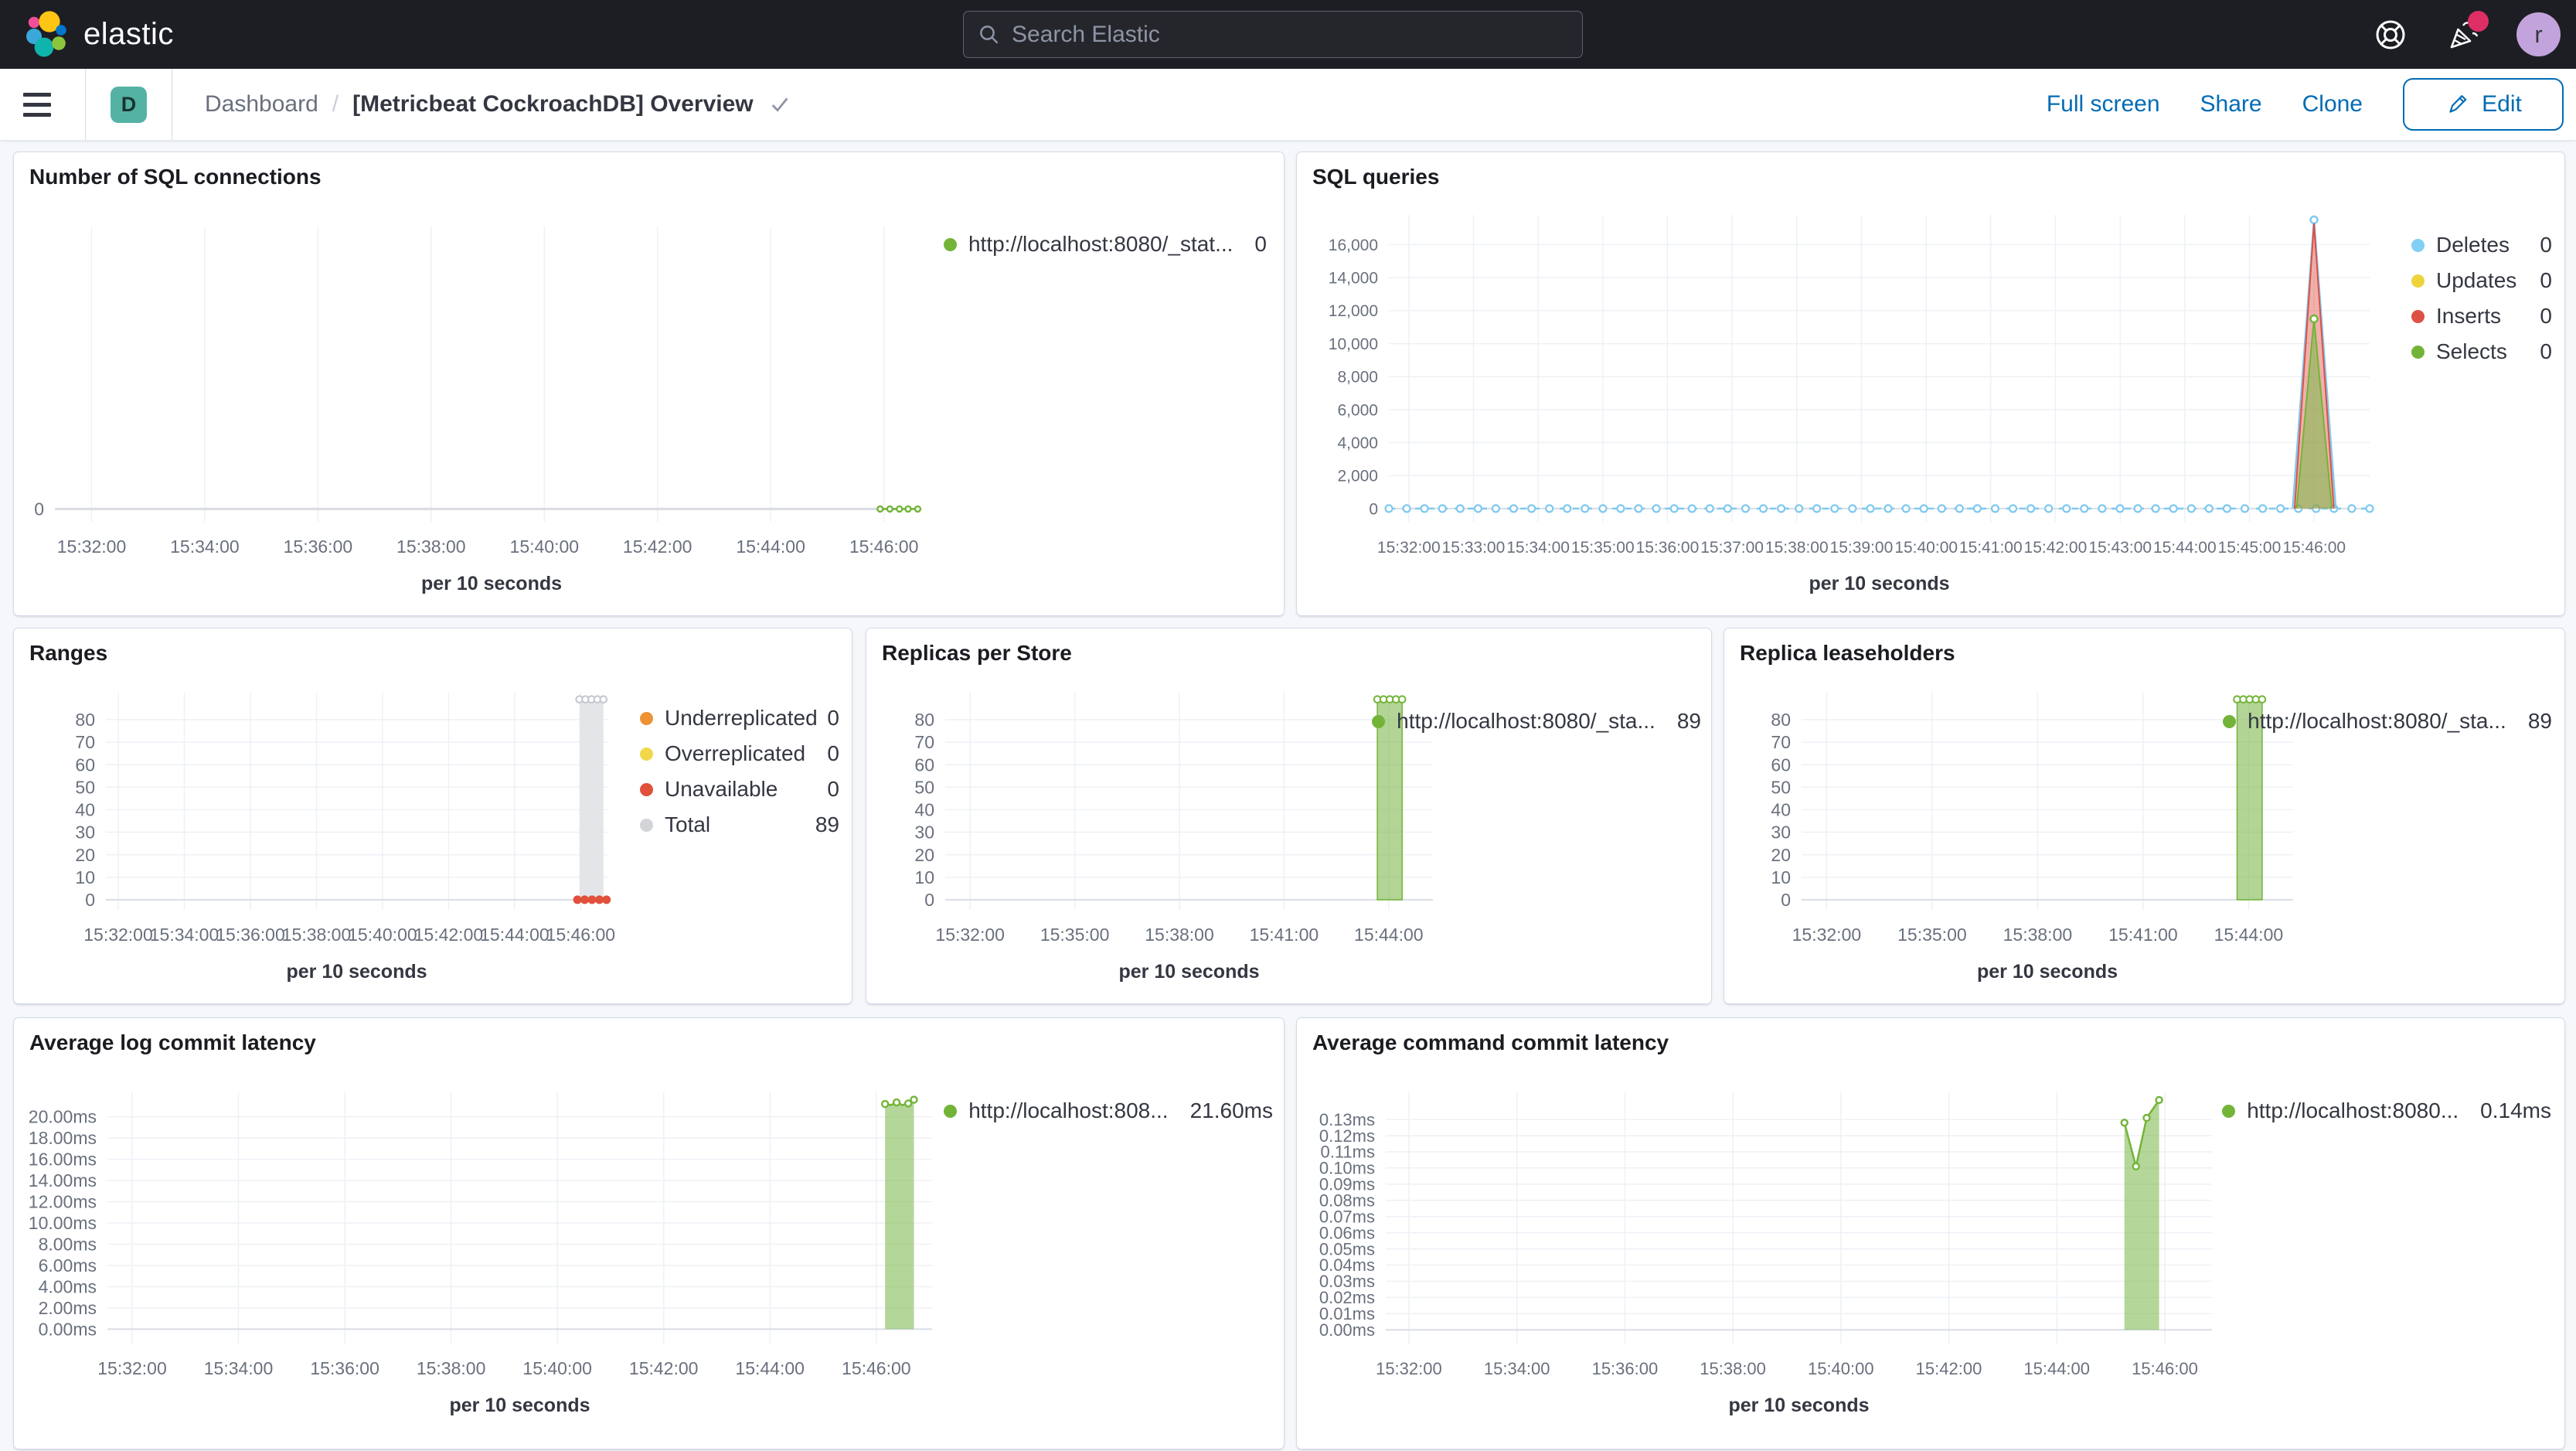 This screenshot has width=2576, height=1451. Describe the element at coordinates (1389, 935) in the screenshot. I see `svg-text: 15:44:00` at that location.